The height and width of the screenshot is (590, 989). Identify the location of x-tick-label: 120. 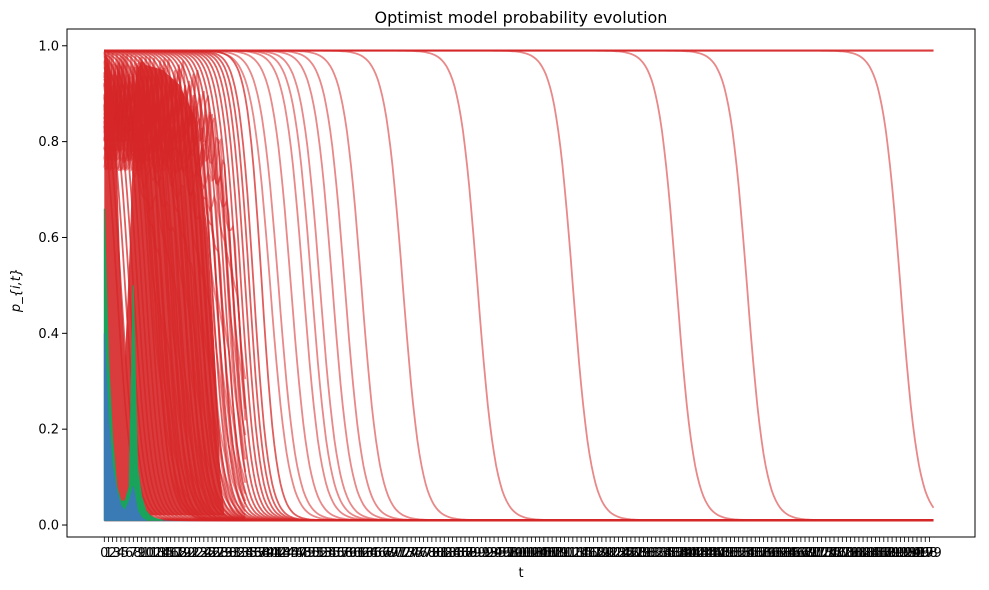
(601, 553).